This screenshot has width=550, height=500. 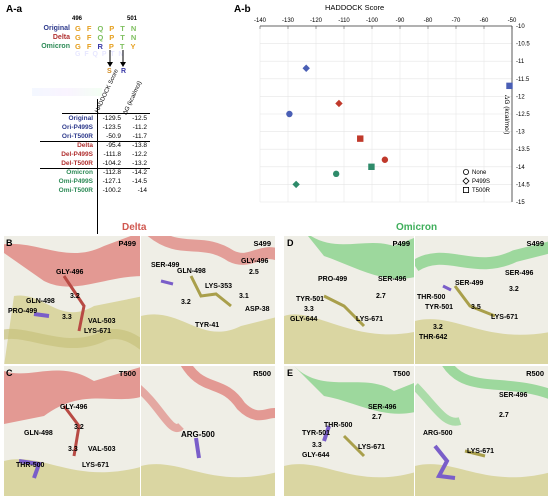 What do you see at coordinates (75, 190) in the screenshot?
I see `row-name: Omi-T500R` at bounding box center [75, 190].